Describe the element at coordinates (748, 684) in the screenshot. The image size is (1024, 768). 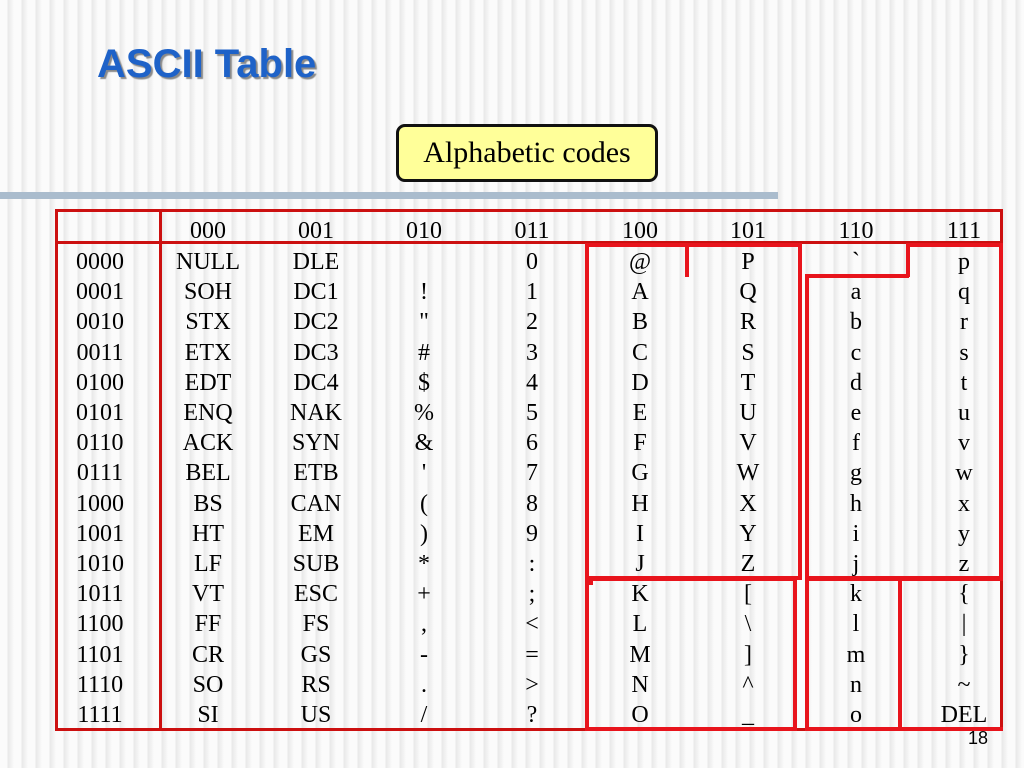
I see `table-cell: ^` at that location.